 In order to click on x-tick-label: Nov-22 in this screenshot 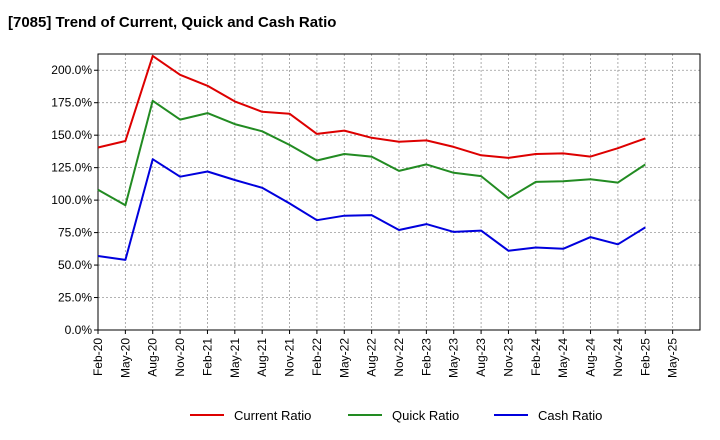, I will do `click(399, 357)`.